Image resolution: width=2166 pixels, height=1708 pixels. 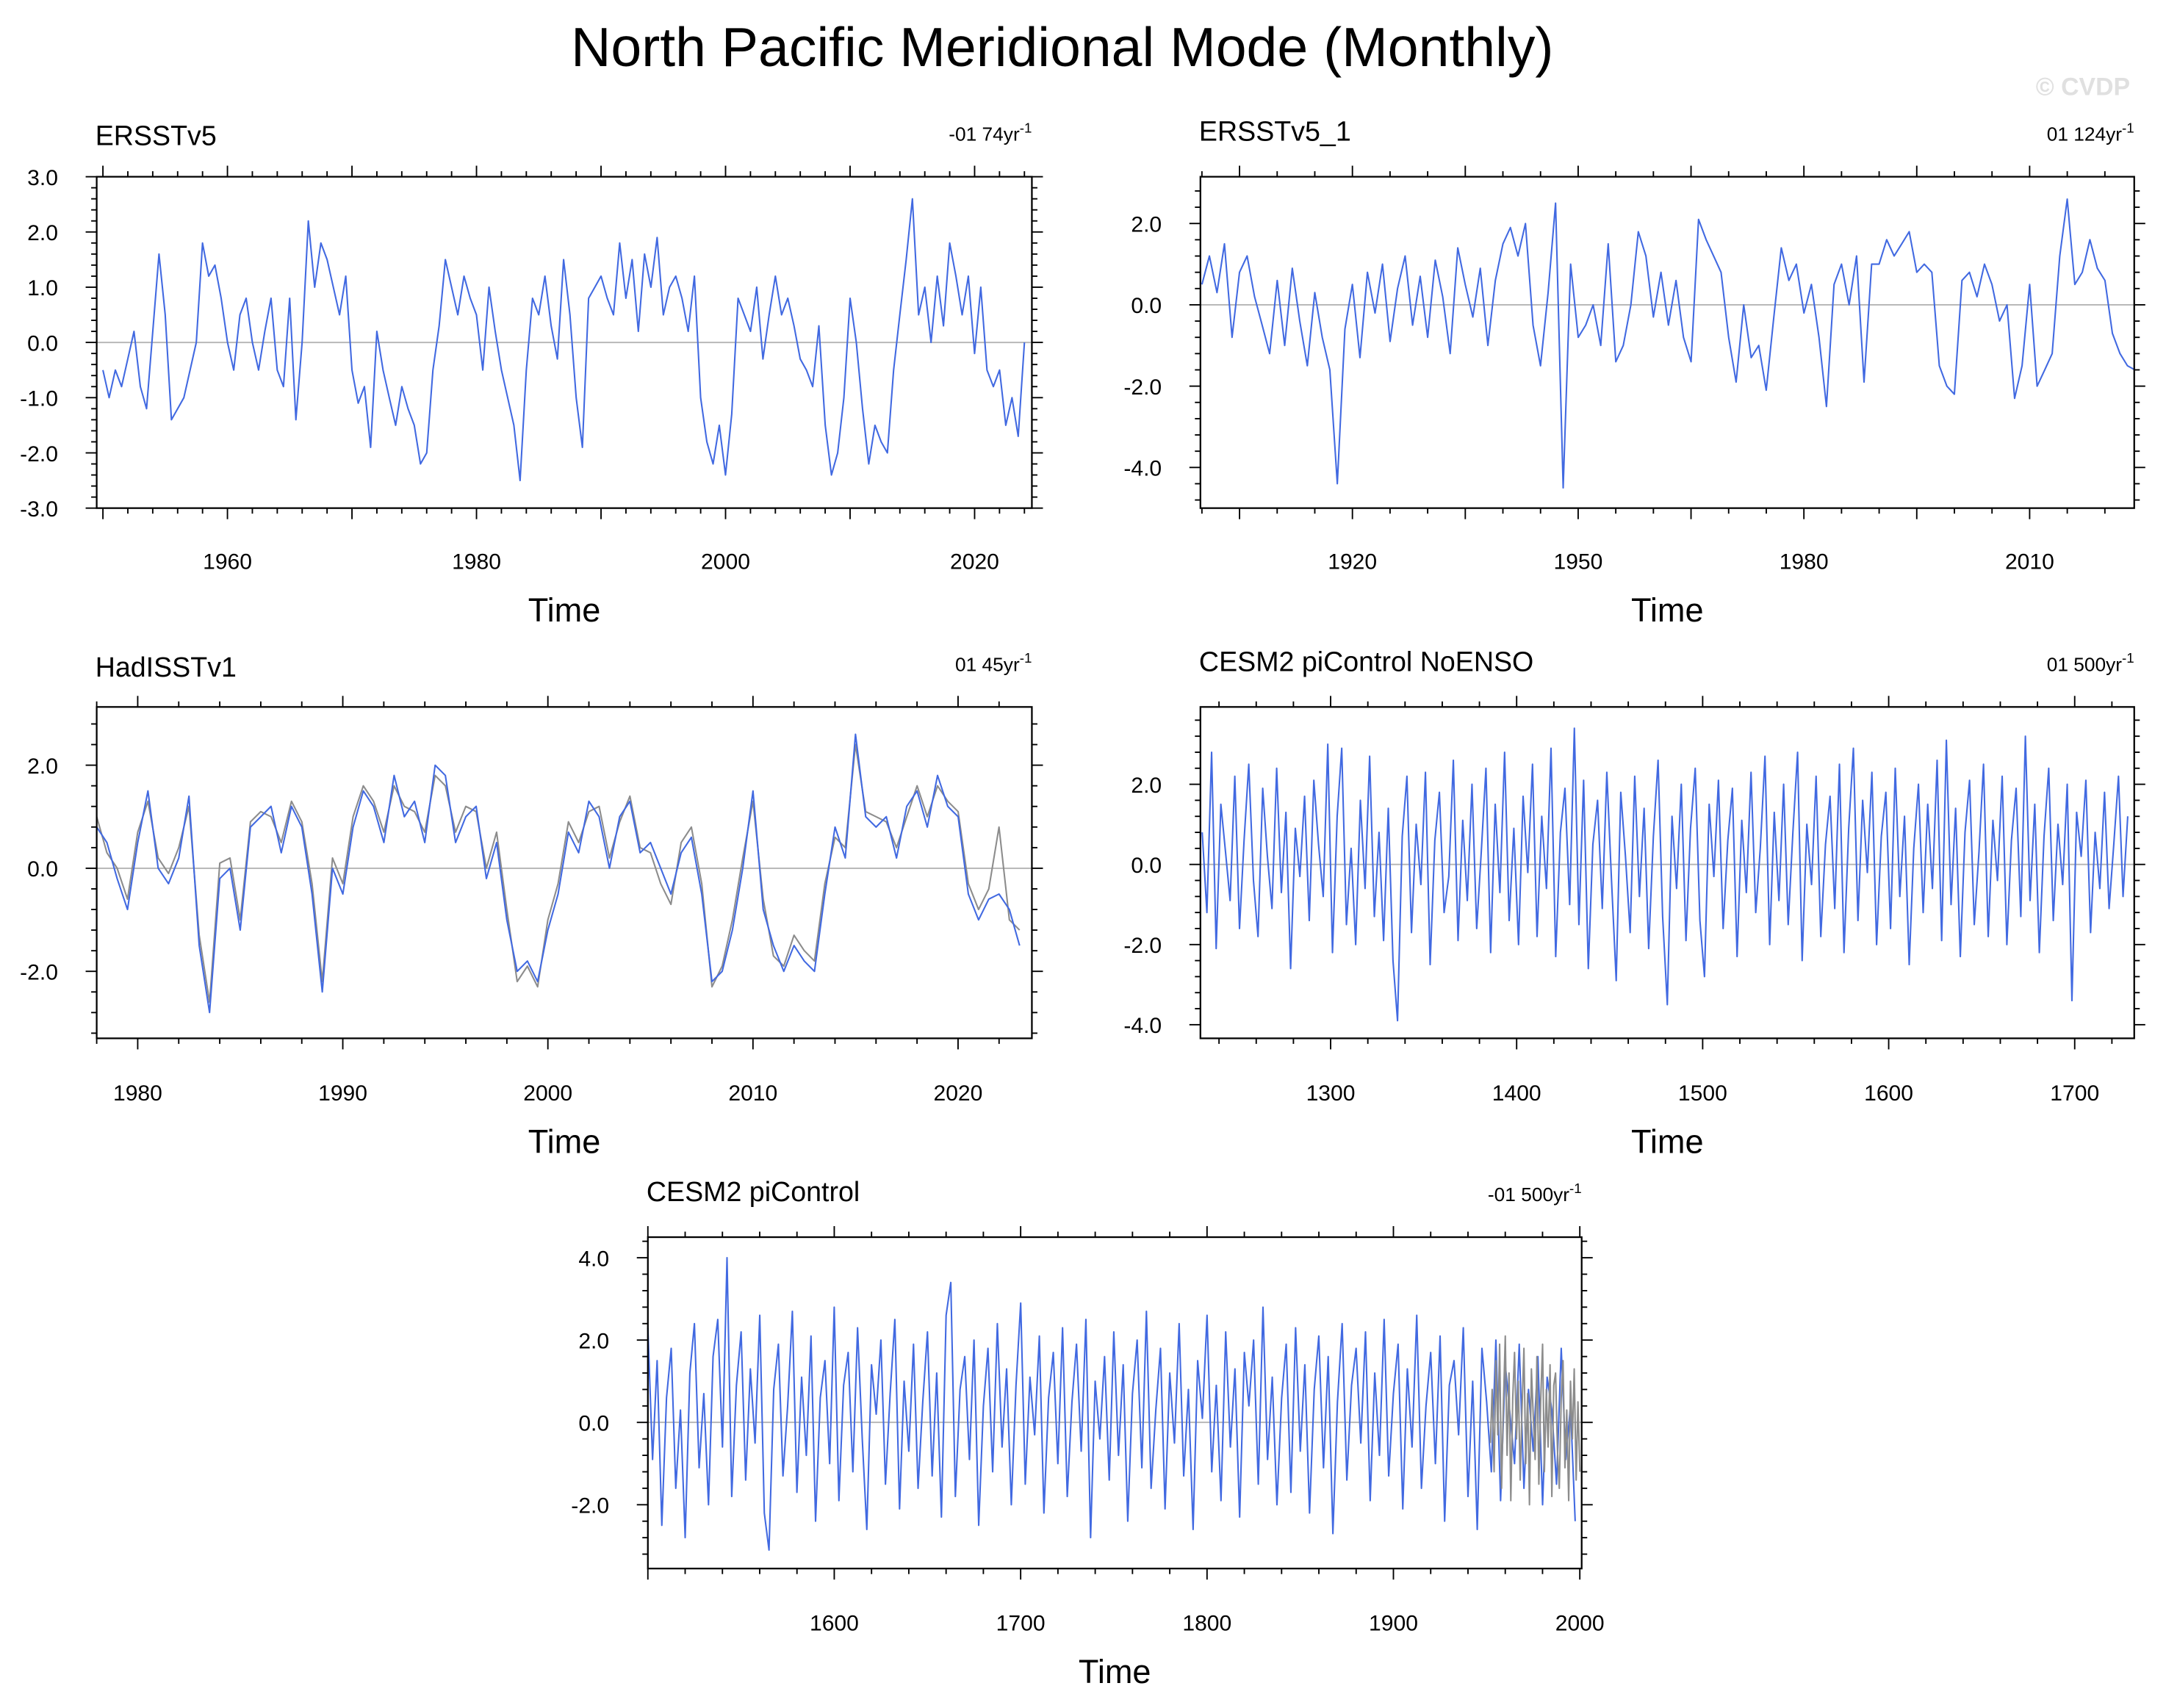 I want to click on x-tick-label: 1400, so click(x=1517, y=1093).